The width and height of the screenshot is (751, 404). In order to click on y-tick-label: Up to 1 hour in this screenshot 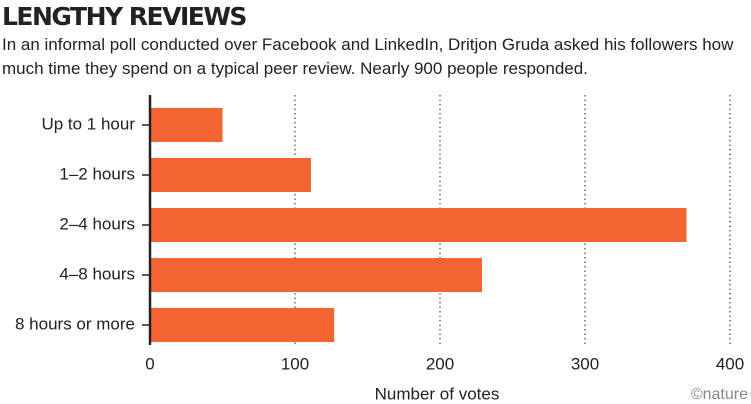, I will do `click(88, 123)`.